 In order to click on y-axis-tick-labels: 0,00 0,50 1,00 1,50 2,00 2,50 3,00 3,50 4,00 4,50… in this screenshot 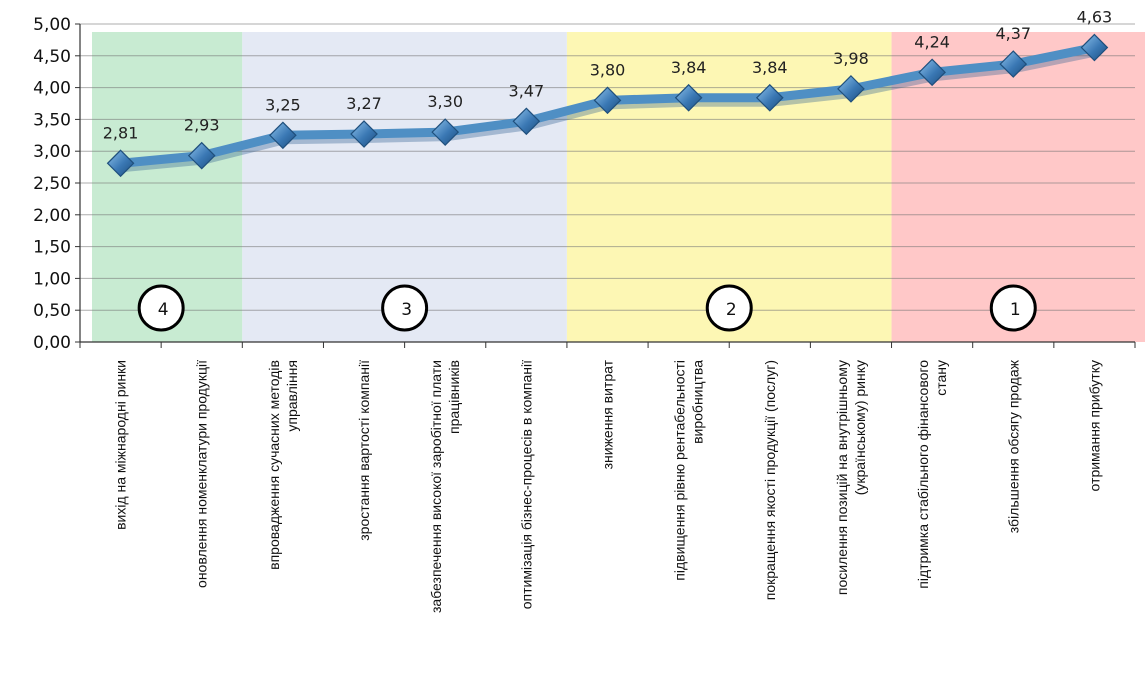, I will do `click(52, 184)`.